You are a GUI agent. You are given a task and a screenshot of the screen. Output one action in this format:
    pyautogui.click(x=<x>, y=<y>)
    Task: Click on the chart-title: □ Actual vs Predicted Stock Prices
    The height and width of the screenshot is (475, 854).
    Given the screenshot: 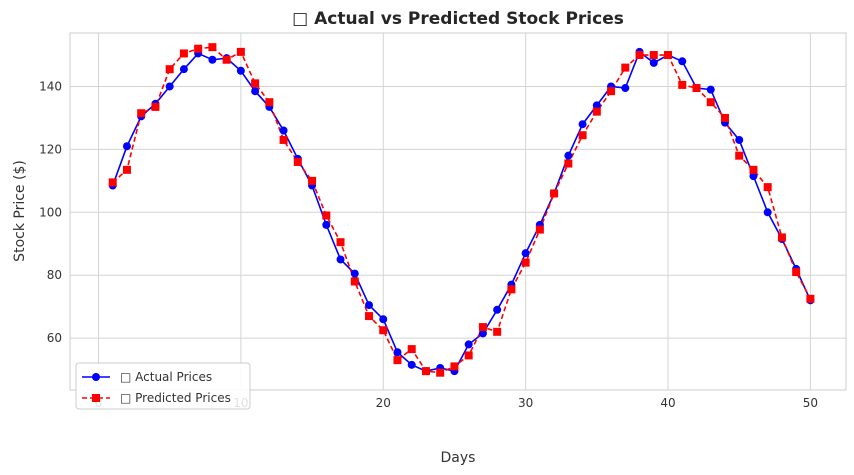 What is the action you would take?
    pyautogui.click(x=458, y=19)
    